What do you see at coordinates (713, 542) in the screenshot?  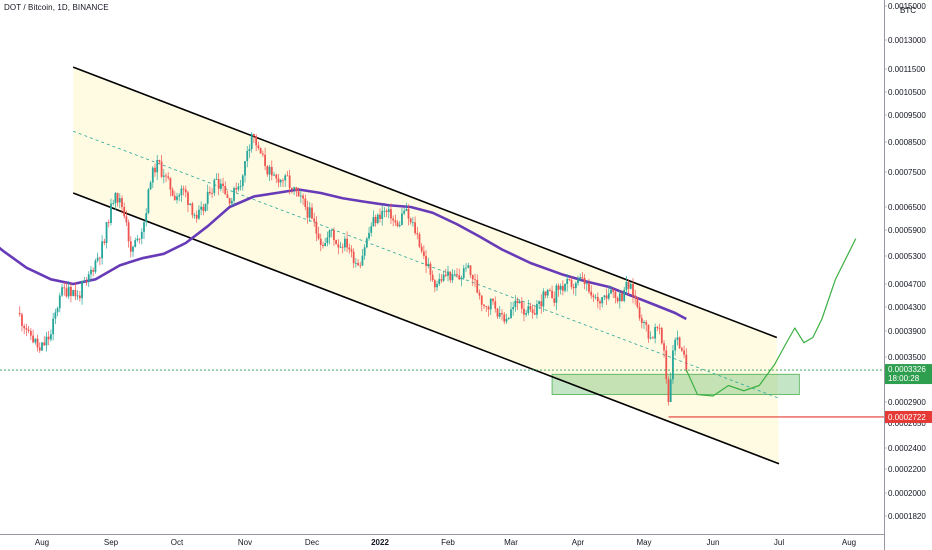 I see `x-tick-label: Jun` at bounding box center [713, 542].